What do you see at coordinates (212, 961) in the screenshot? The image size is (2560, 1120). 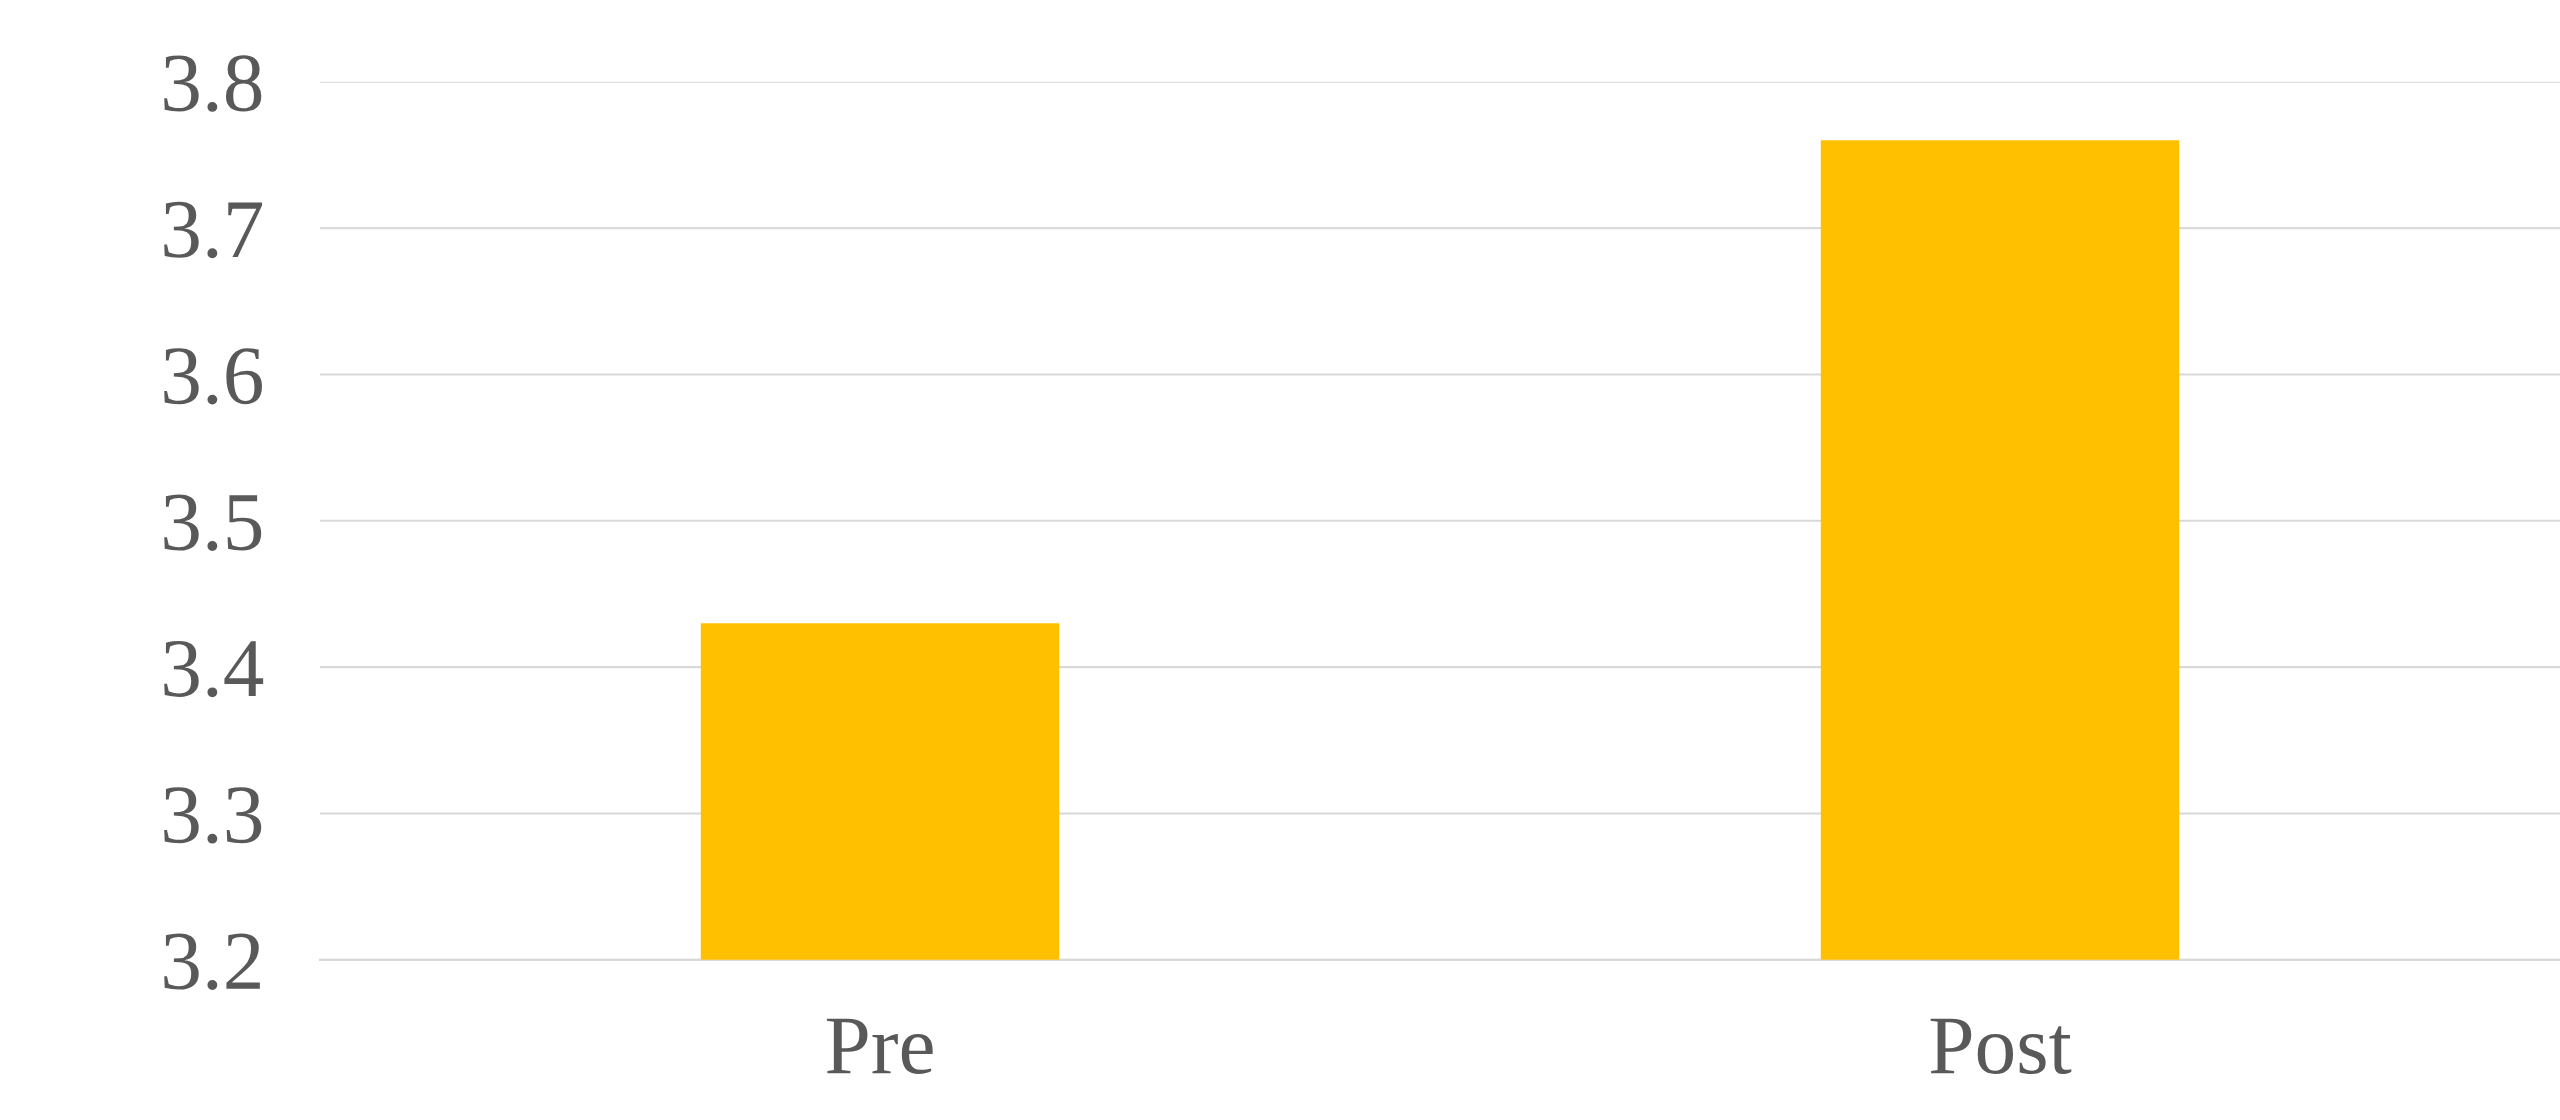 I see `y-tick-label: 3.2` at bounding box center [212, 961].